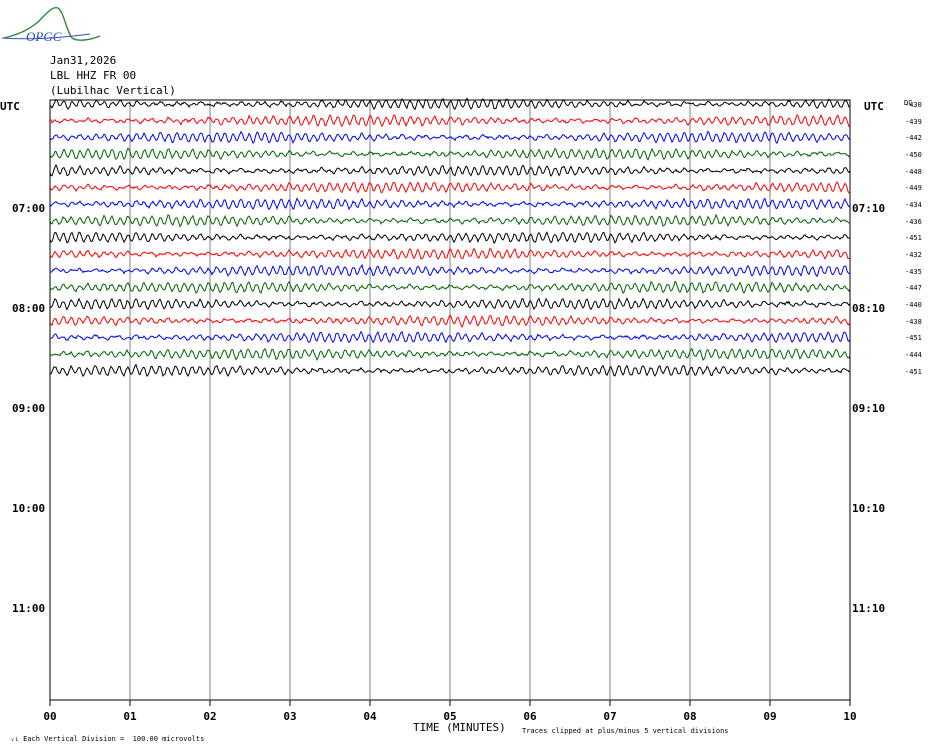 Image resolution: width=930 pixels, height=744 pixels. I want to click on dc-offset-value: -439, so click(913, 121).